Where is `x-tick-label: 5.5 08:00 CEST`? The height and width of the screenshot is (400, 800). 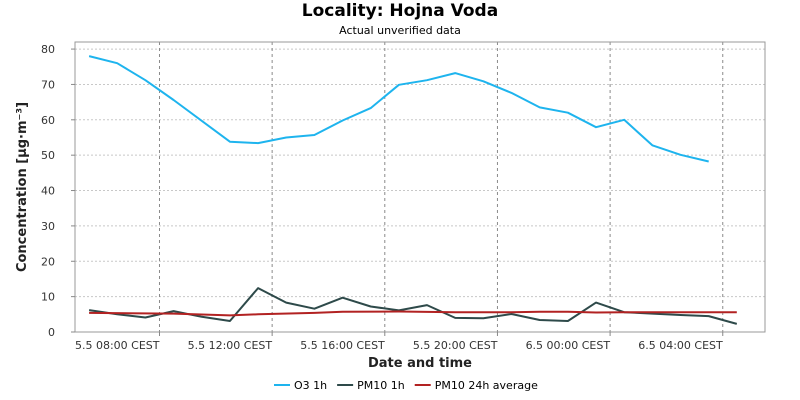 x-tick-label: 5.5 08:00 CEST is located at coordinates (117, 345).